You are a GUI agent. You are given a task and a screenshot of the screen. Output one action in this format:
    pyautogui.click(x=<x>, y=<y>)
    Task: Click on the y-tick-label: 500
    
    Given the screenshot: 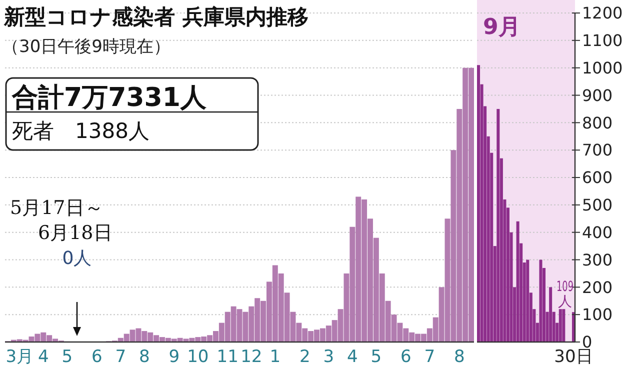 What is the action you would take?
    pyautogui.click(x=597, y=205)
    